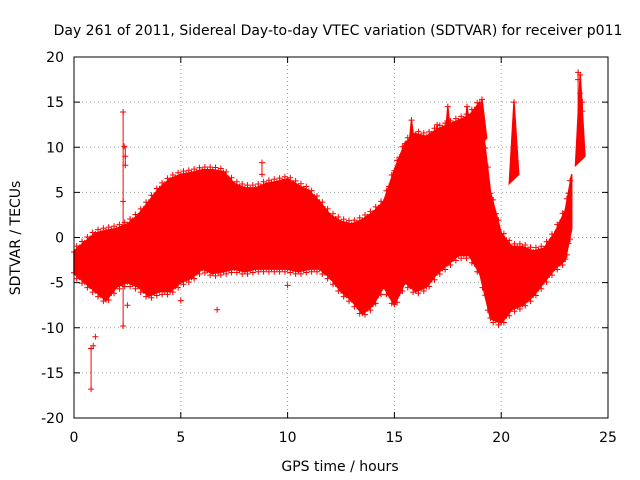  I want to click on y-tick-label: -10, so click(52, 329).